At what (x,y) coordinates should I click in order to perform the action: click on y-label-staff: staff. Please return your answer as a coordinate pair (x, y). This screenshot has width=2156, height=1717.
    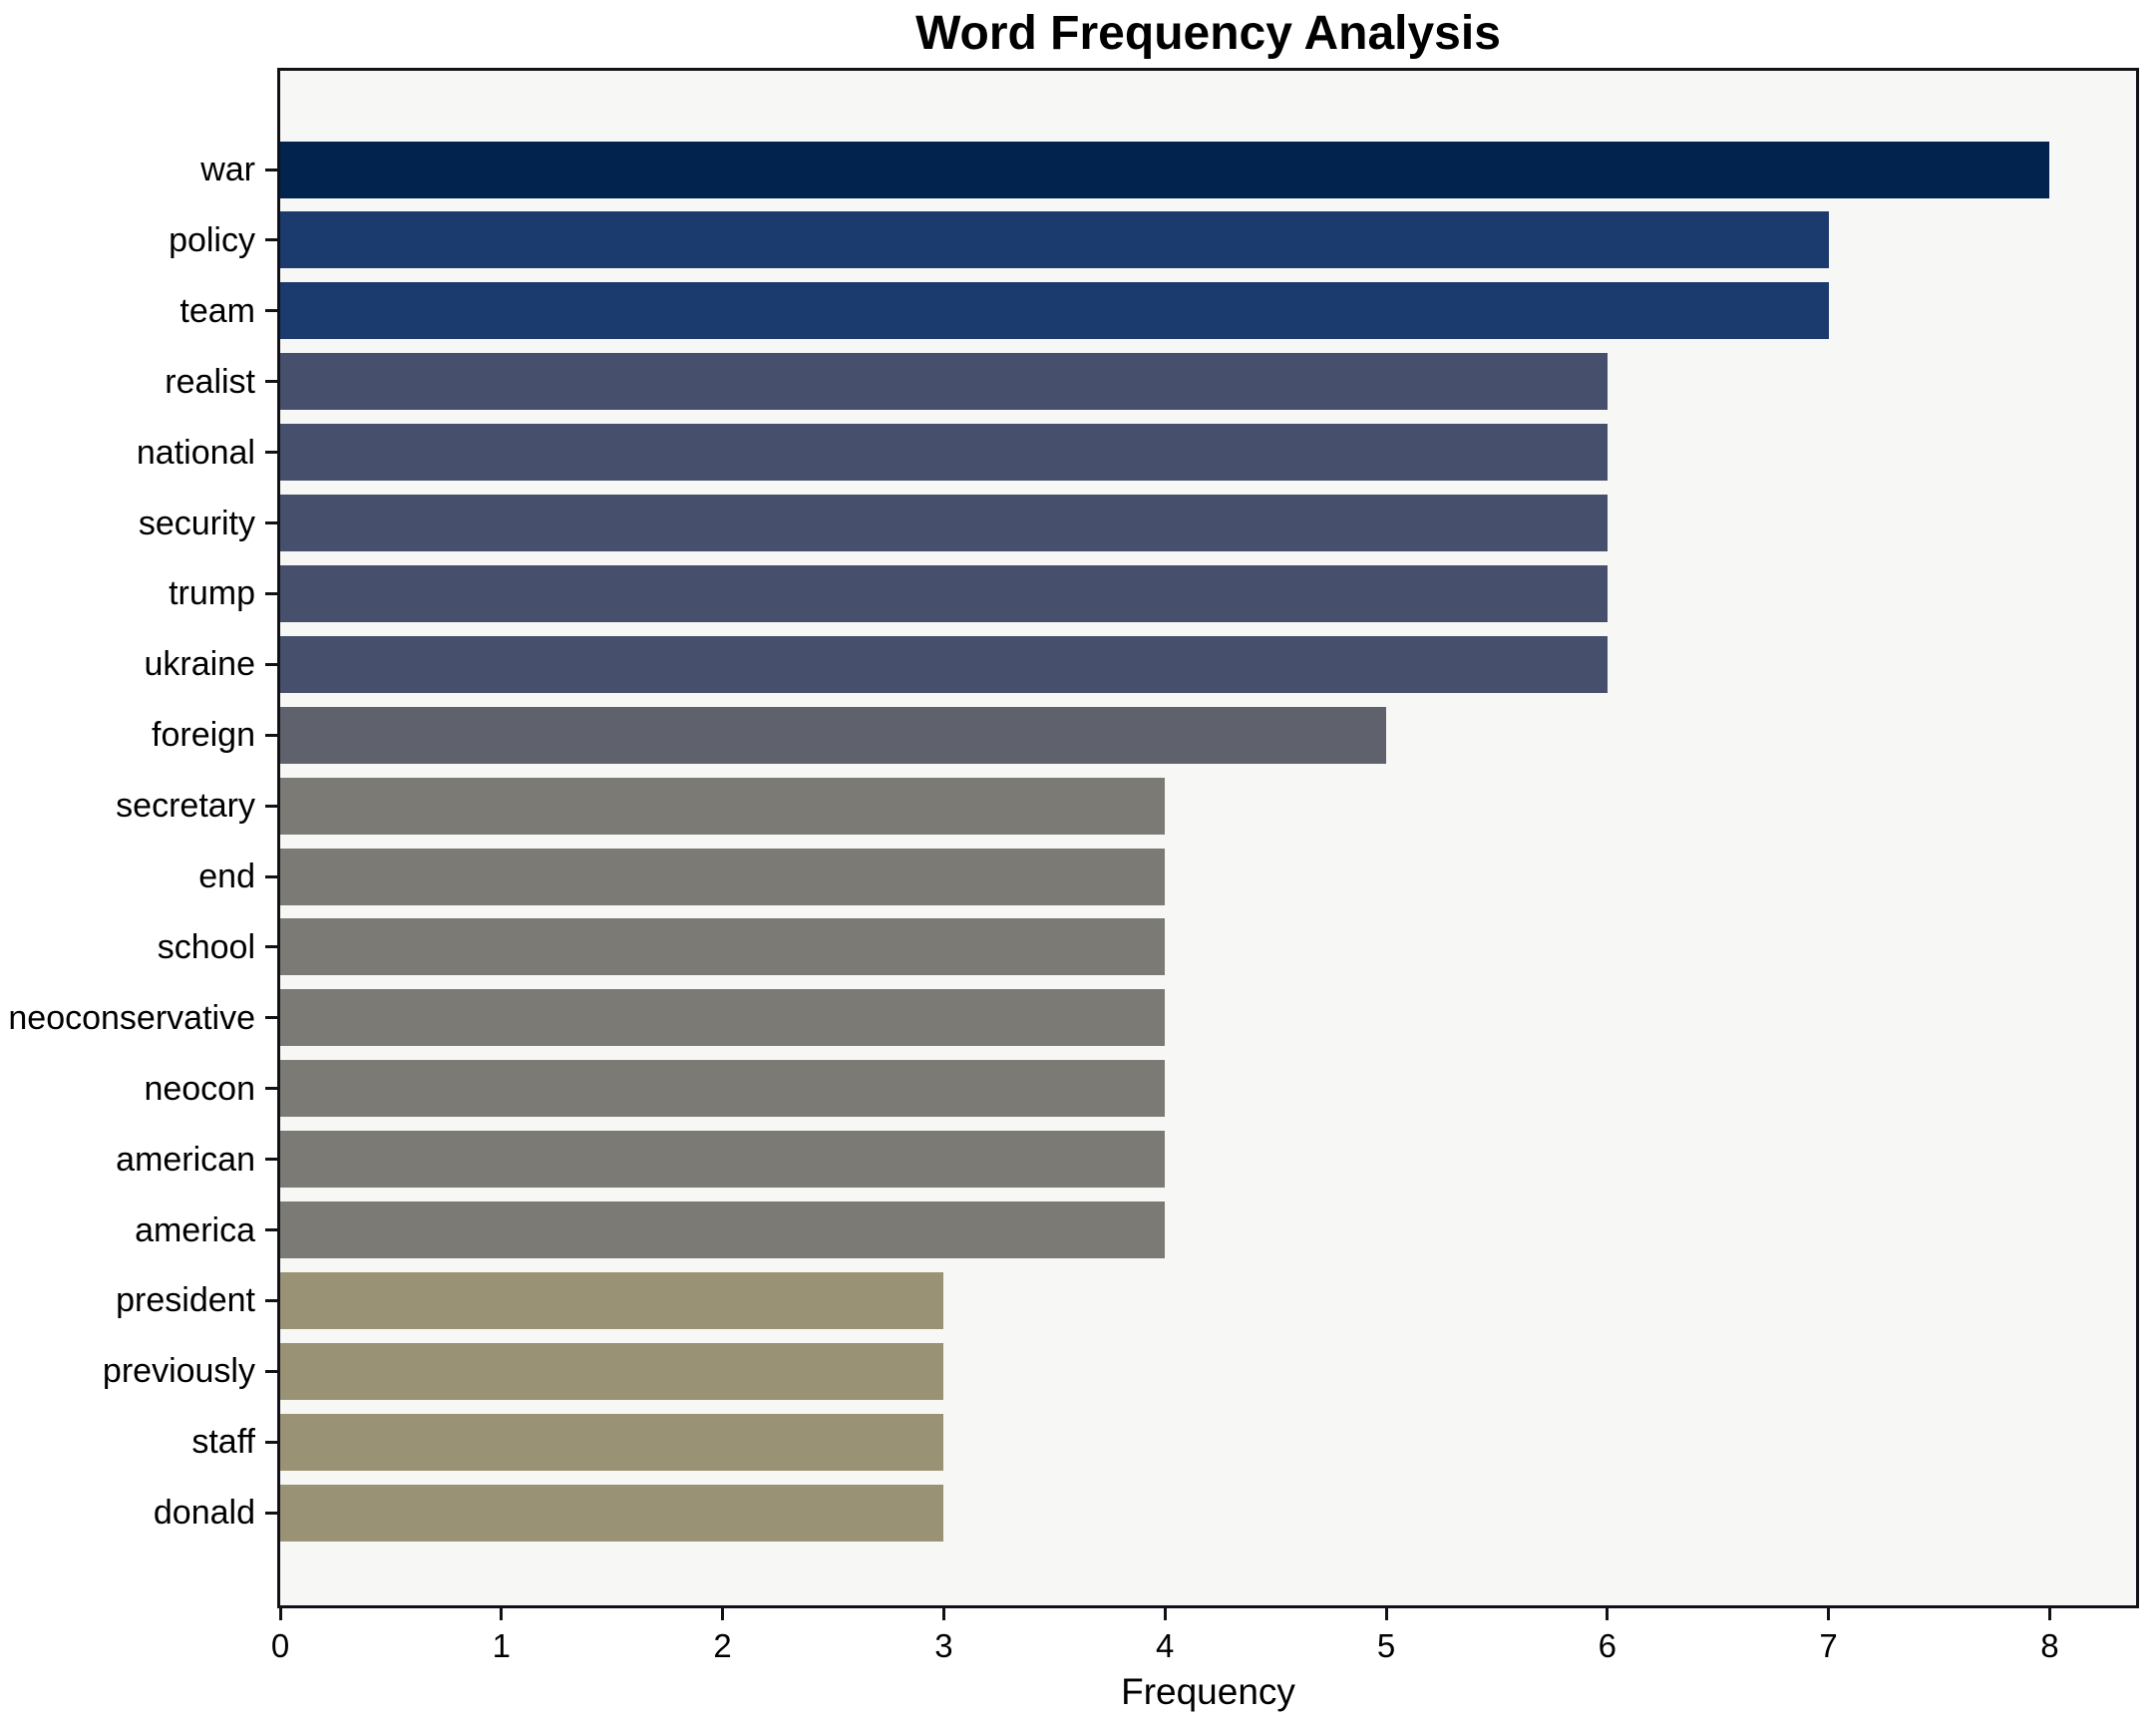
    Looking at the image, I should click on (223, 1442).